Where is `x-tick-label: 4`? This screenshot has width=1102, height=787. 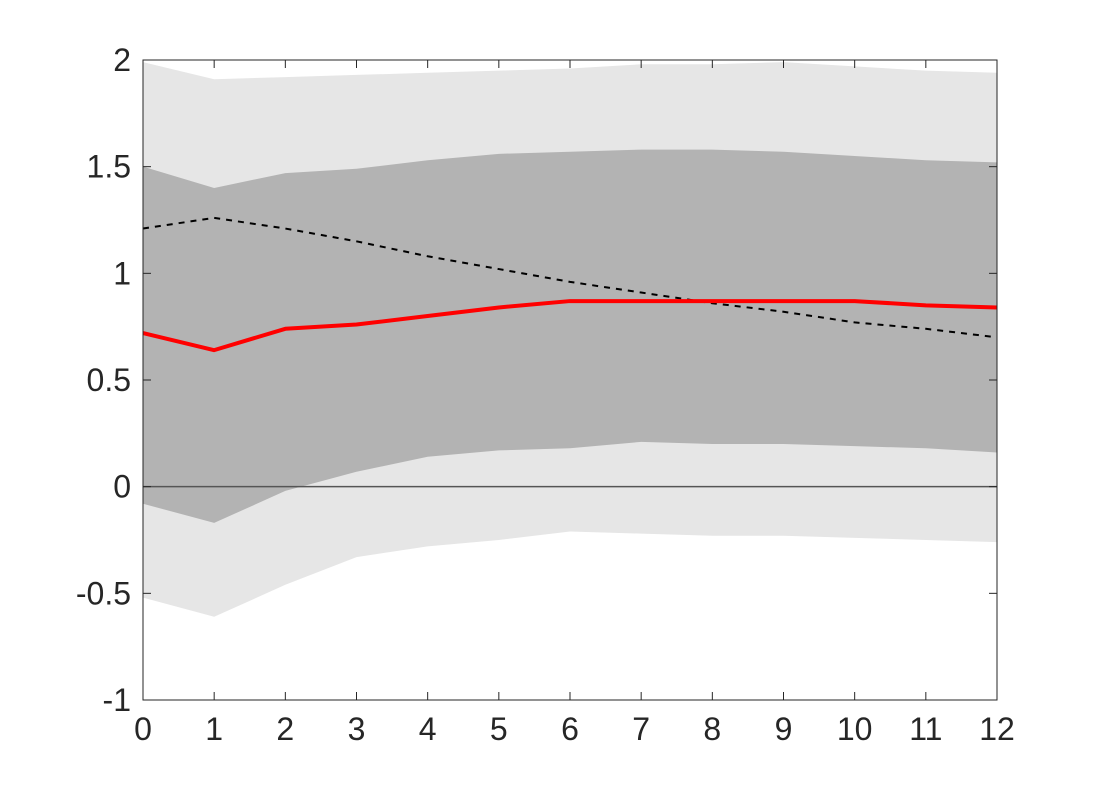 x-tick-label: 4 is located at coordinates (428, 729).